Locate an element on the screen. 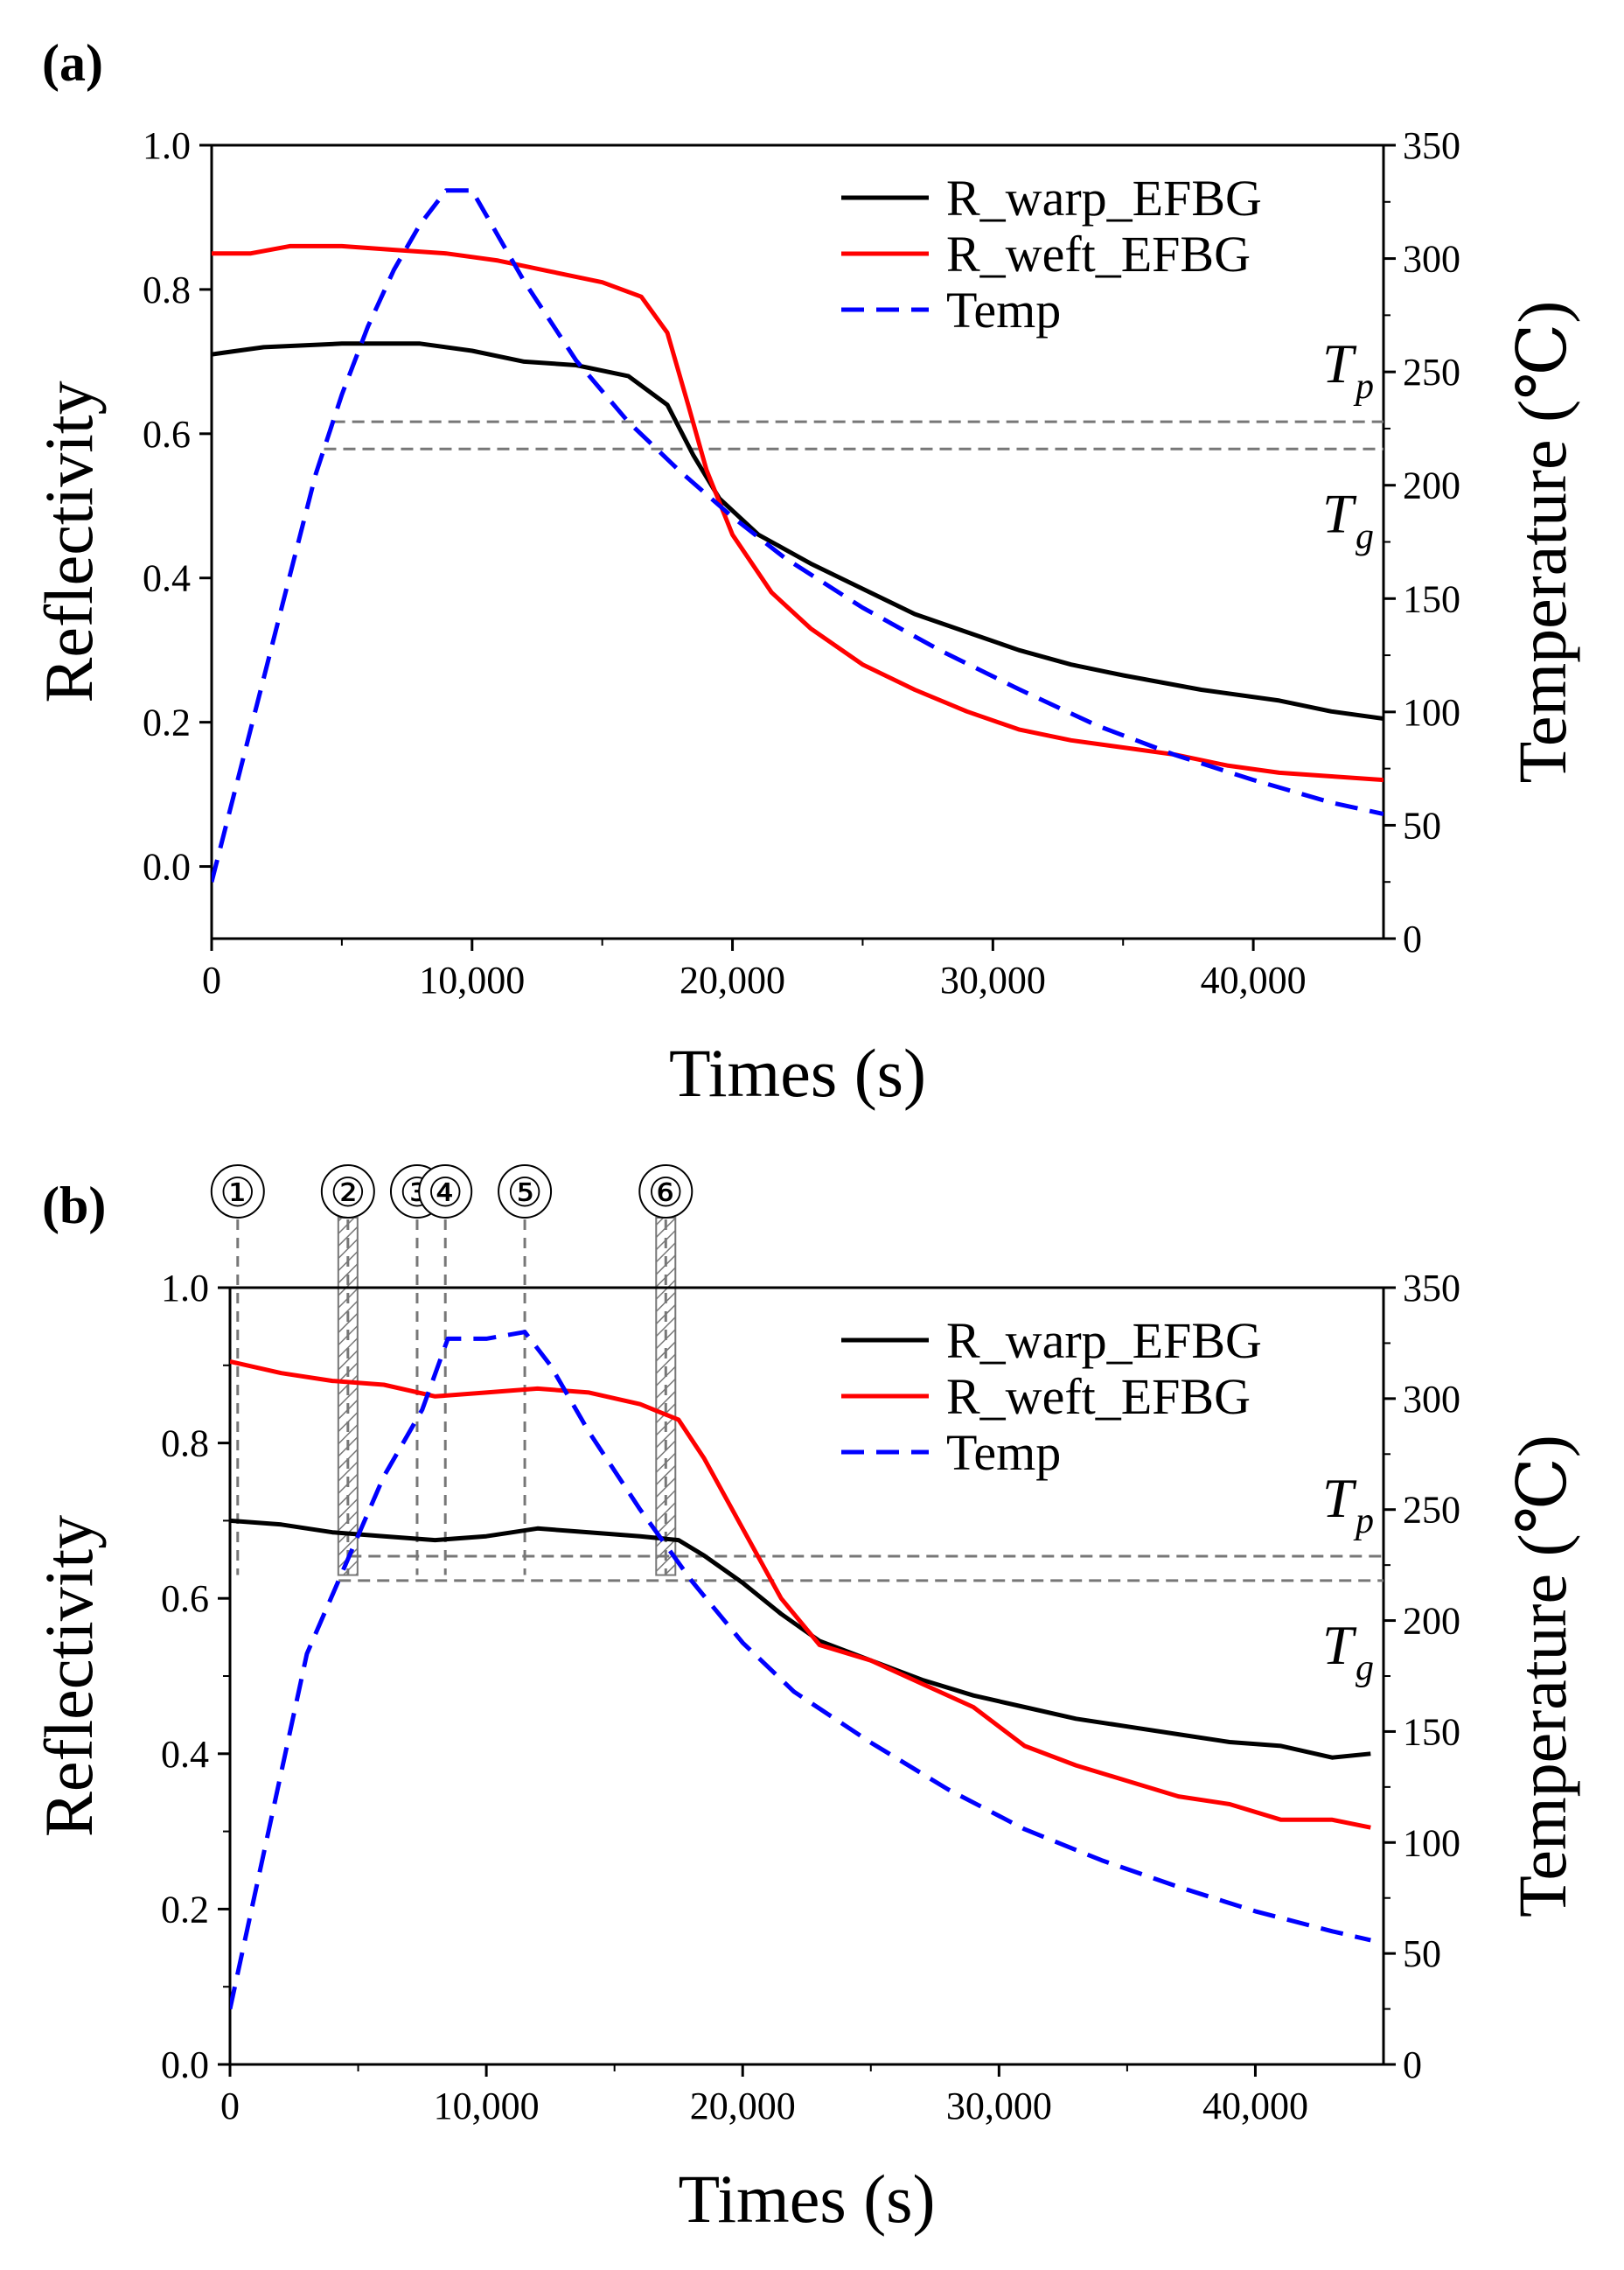  stage-marker-6: ⑥ is located at coordinates (666, 1192).